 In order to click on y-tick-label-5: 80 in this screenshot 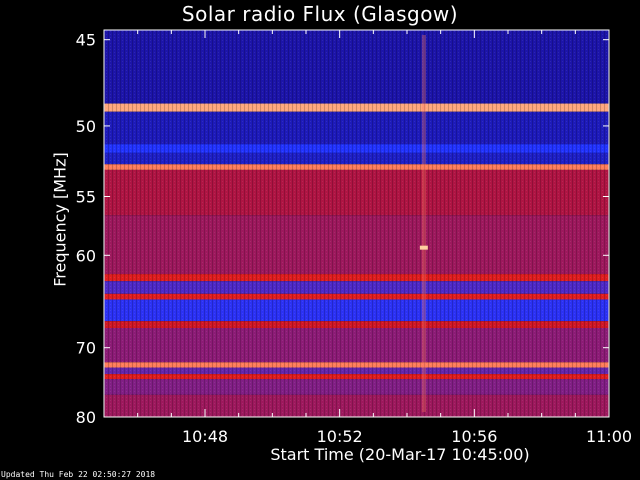, I will do `click(86, 417)`.